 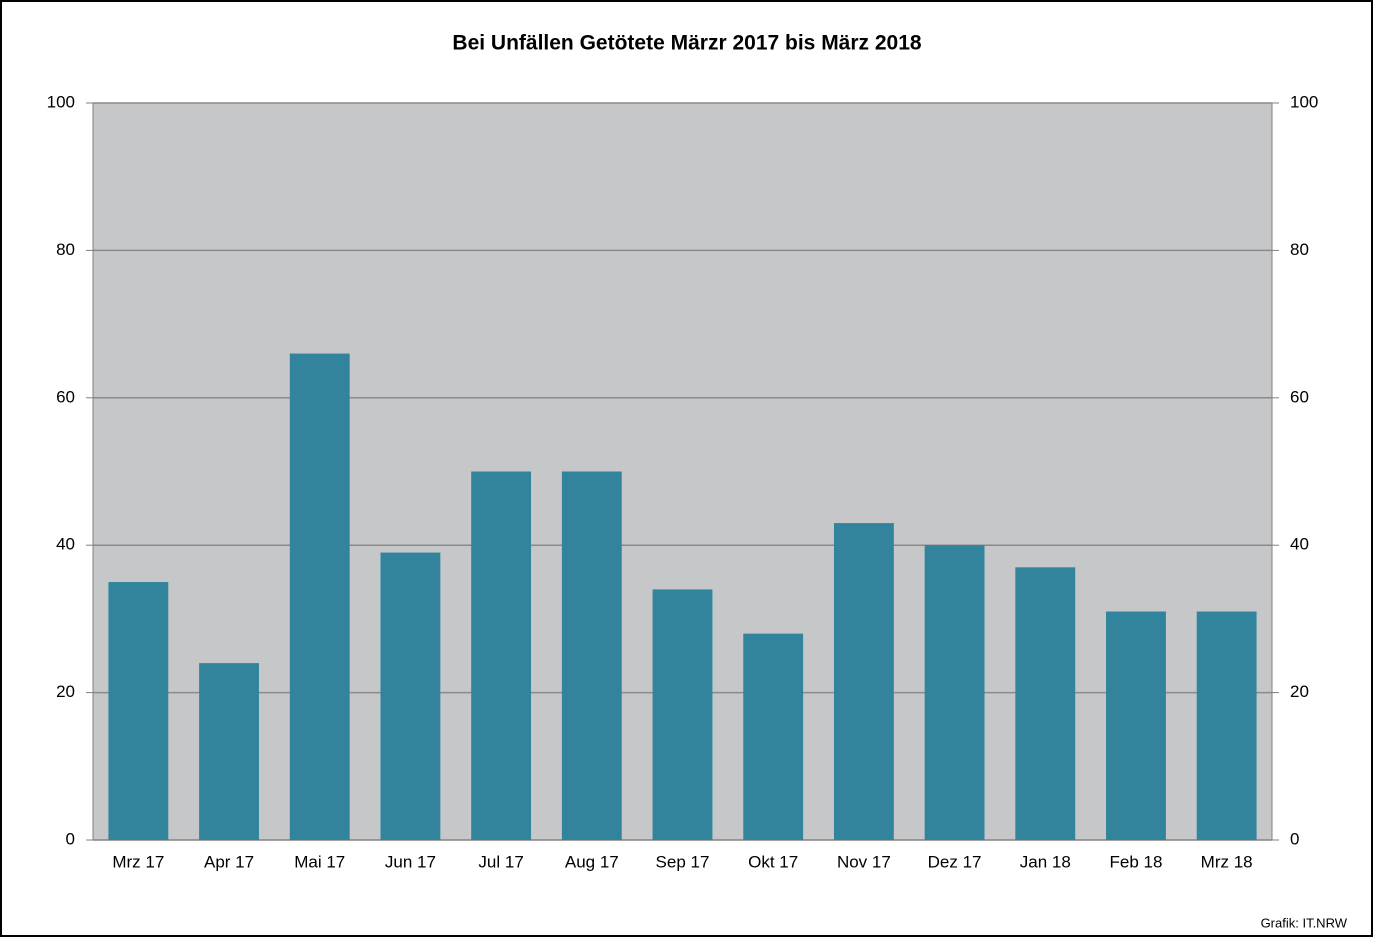 What do you see at coordinates (1299, 544) in the screenshot?
I see `y2-tick-label: 40` at bounding box center [1299, 544].